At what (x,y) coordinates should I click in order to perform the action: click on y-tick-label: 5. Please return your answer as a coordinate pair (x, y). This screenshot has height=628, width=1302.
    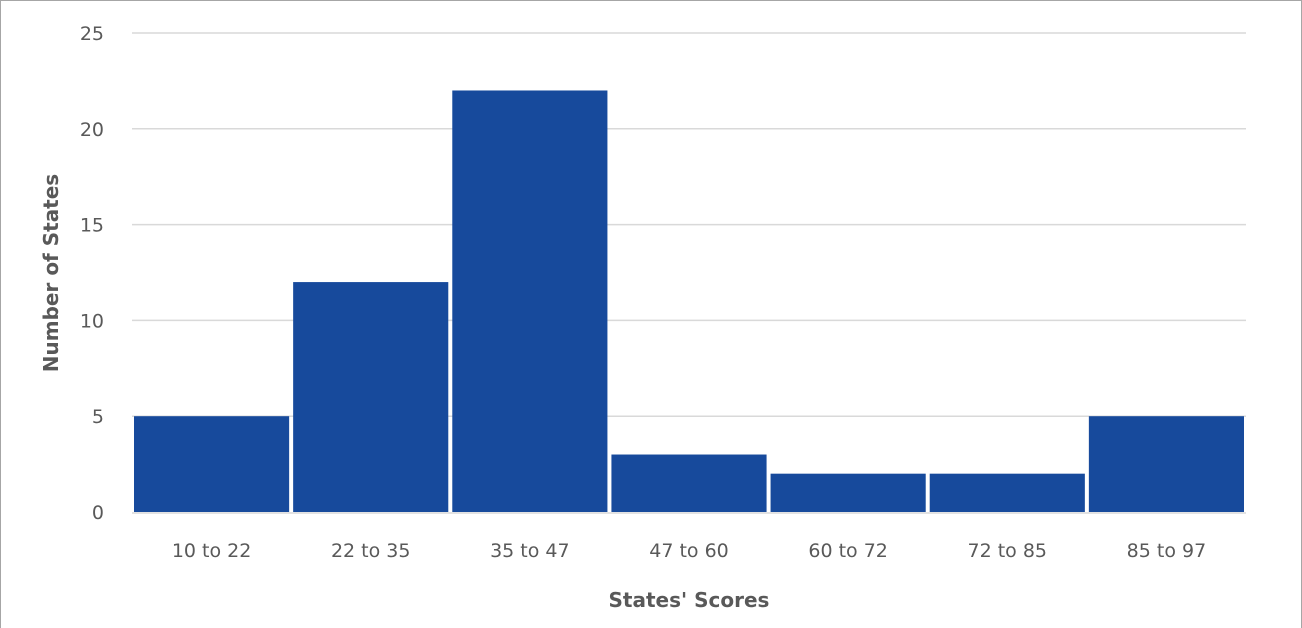
    Looking at the image, I should click on (98, 417).